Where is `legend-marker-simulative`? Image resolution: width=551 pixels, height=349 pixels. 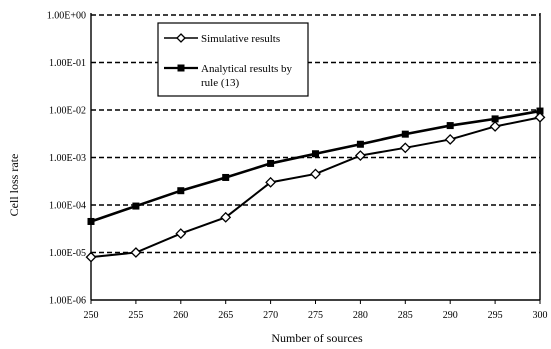 legend-marker-simulative is located at coordinates (181, 38).